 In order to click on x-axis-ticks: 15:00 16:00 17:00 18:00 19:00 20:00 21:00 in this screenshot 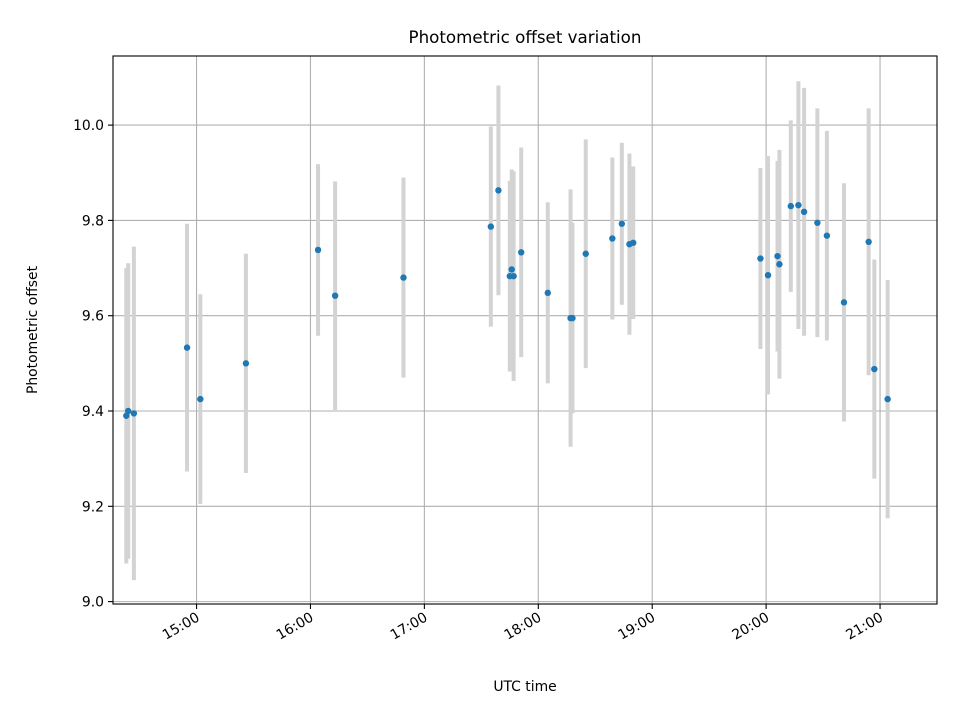, I will do `click(523, 623)`.